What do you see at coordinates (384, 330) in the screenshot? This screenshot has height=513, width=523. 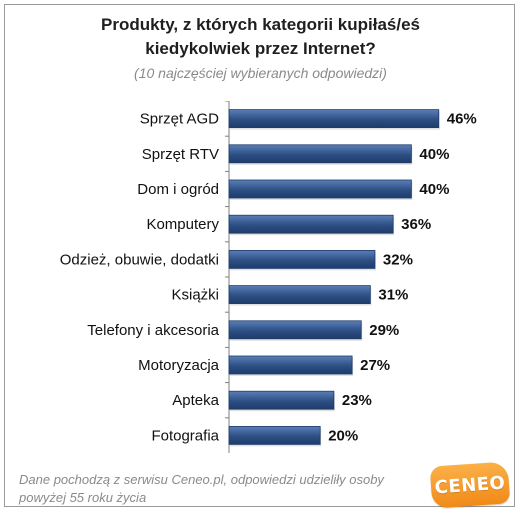 I see `bar-value-label: 29%` at bounding box center [384, 330].